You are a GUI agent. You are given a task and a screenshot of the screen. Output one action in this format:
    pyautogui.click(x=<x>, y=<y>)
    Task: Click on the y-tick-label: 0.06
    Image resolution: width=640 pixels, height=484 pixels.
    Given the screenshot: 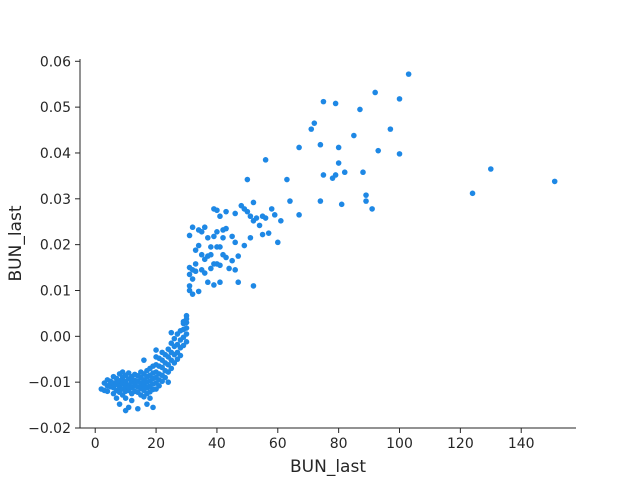 What is the action you would take?
    pyautogui.click(x=55, y=62)
    